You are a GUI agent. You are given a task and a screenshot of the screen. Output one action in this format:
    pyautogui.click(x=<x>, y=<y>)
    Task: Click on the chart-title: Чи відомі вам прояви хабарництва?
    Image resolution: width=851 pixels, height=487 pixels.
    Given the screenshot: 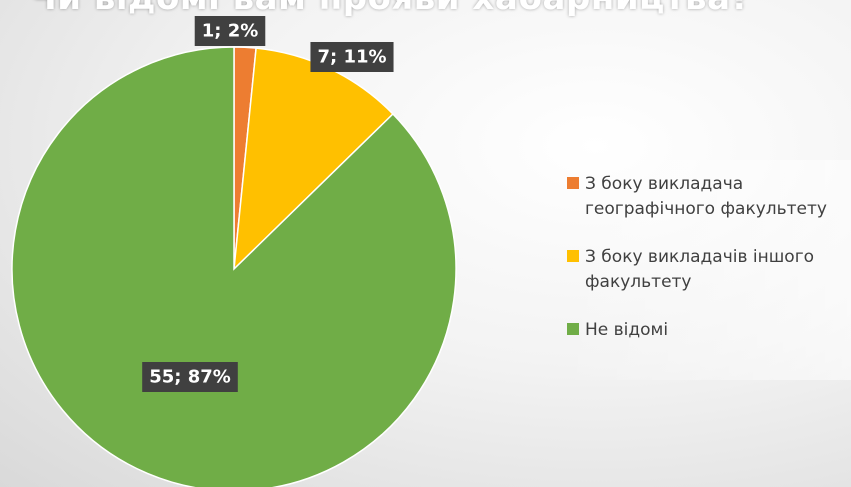 What is the action you would take?
    pyautogui.click(x=390, y=9)
    